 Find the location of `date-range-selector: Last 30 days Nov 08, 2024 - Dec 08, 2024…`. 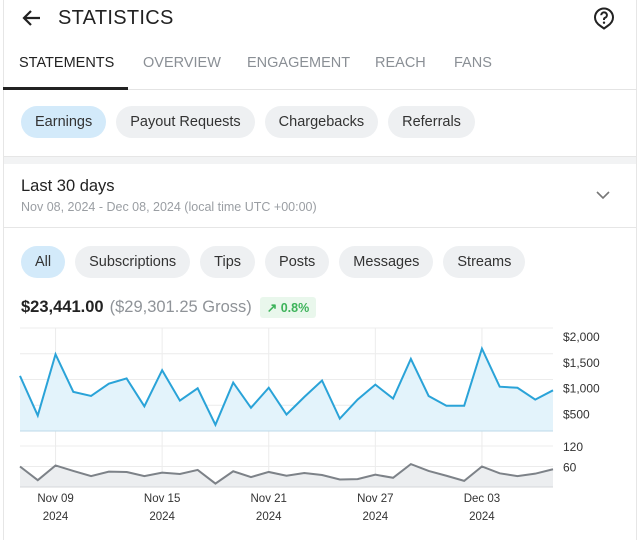

date-range-selector: Last 30 days Nov 08, 2024 - Dec 08, 2024… is located at coordinates (320, 196).